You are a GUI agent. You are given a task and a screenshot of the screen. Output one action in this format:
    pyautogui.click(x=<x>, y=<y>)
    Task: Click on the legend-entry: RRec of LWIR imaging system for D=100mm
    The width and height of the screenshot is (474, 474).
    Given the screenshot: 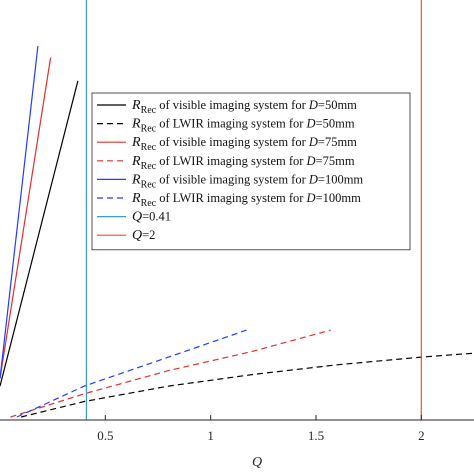 What is the action you would take?
    pyautogui.click(x=246, y=200)
    